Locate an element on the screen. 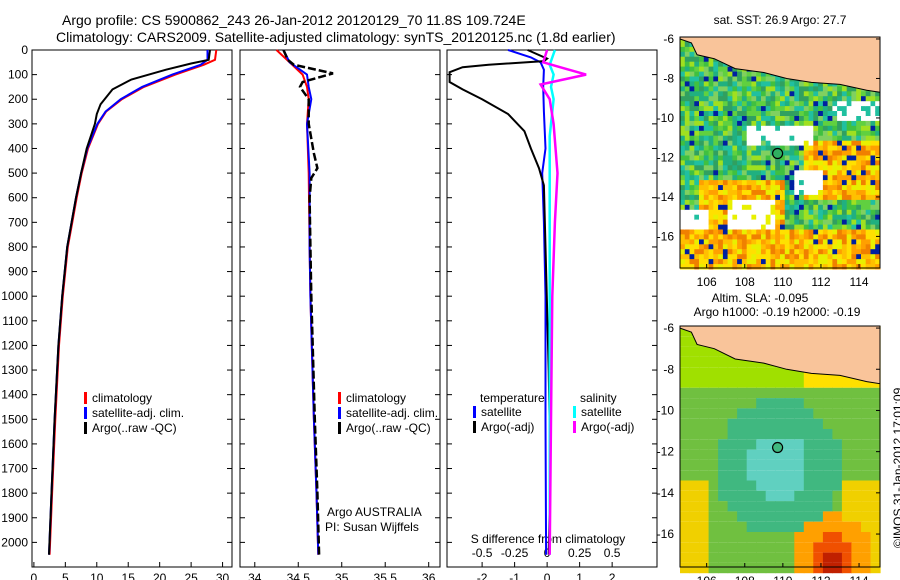 The width and height of the screenshot is (900, 580). legend-entry: climatology is located at coordinates (376, 398).